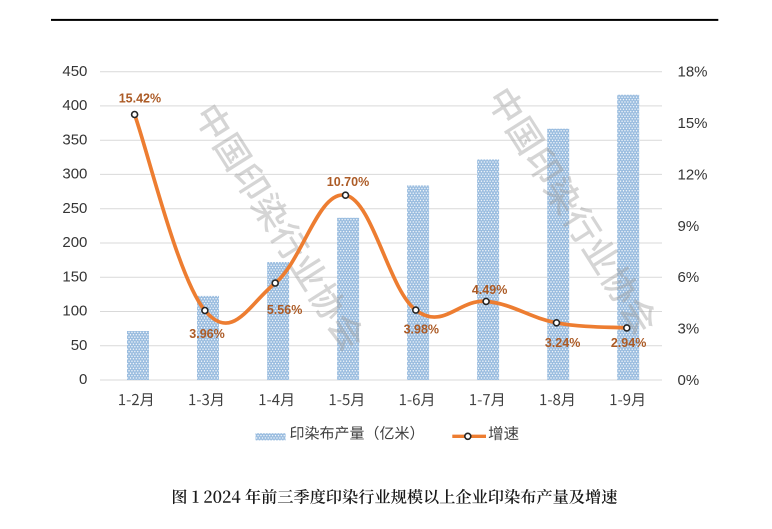  Describe the element at coordinates (689, 277) in the screenshot. I see `svg-text: 6%` at that location.